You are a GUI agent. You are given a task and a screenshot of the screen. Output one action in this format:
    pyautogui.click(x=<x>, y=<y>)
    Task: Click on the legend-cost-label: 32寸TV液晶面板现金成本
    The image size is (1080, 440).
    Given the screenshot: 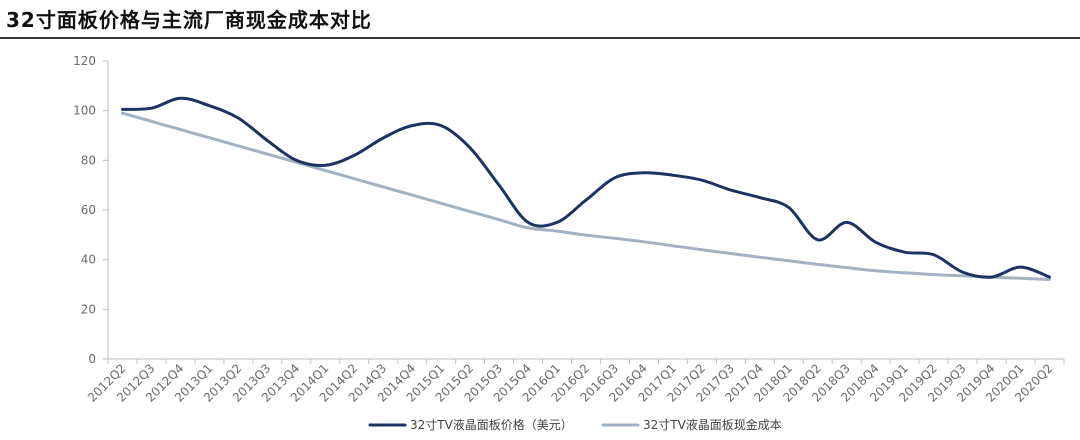 What is the action you would take?
    pyautogui.click(x=712, y=424)
    